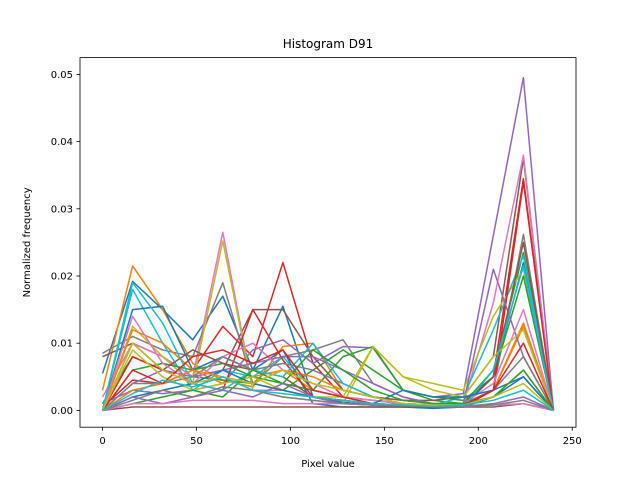  Describe the element at coordinates (572, 441) in the screenshot. I see `x-tick-label: 250` at that location.